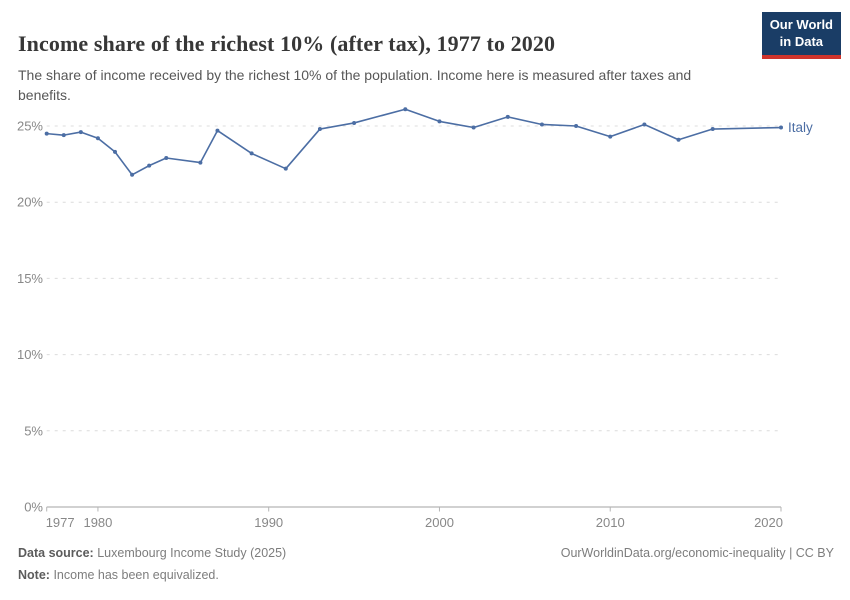  What do you see at coordinates (414, 142) in the screenshot?
I see `series-line` at bounding box center [414, 142].